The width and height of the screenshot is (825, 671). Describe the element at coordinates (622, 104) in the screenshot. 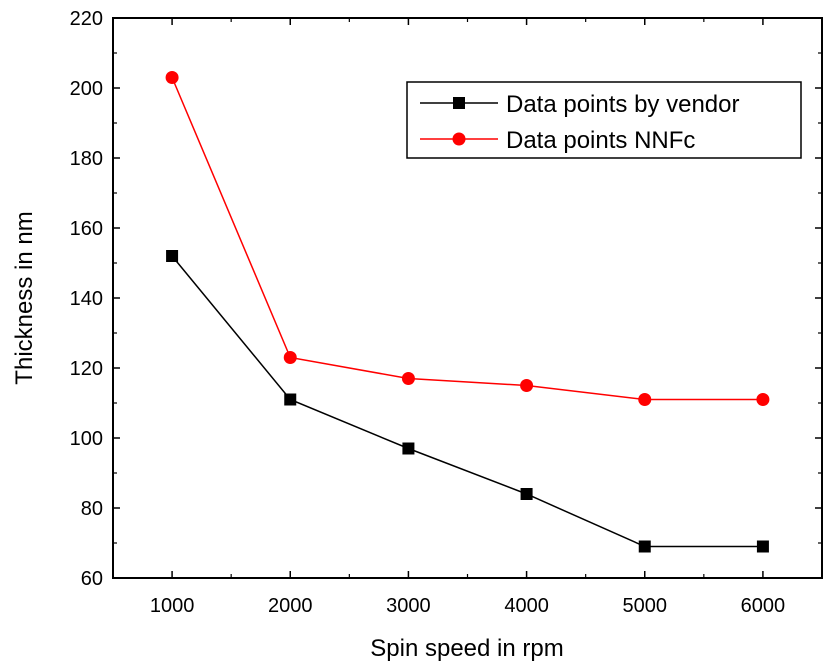

I see `legend-label: Data points by vendor` at that location.